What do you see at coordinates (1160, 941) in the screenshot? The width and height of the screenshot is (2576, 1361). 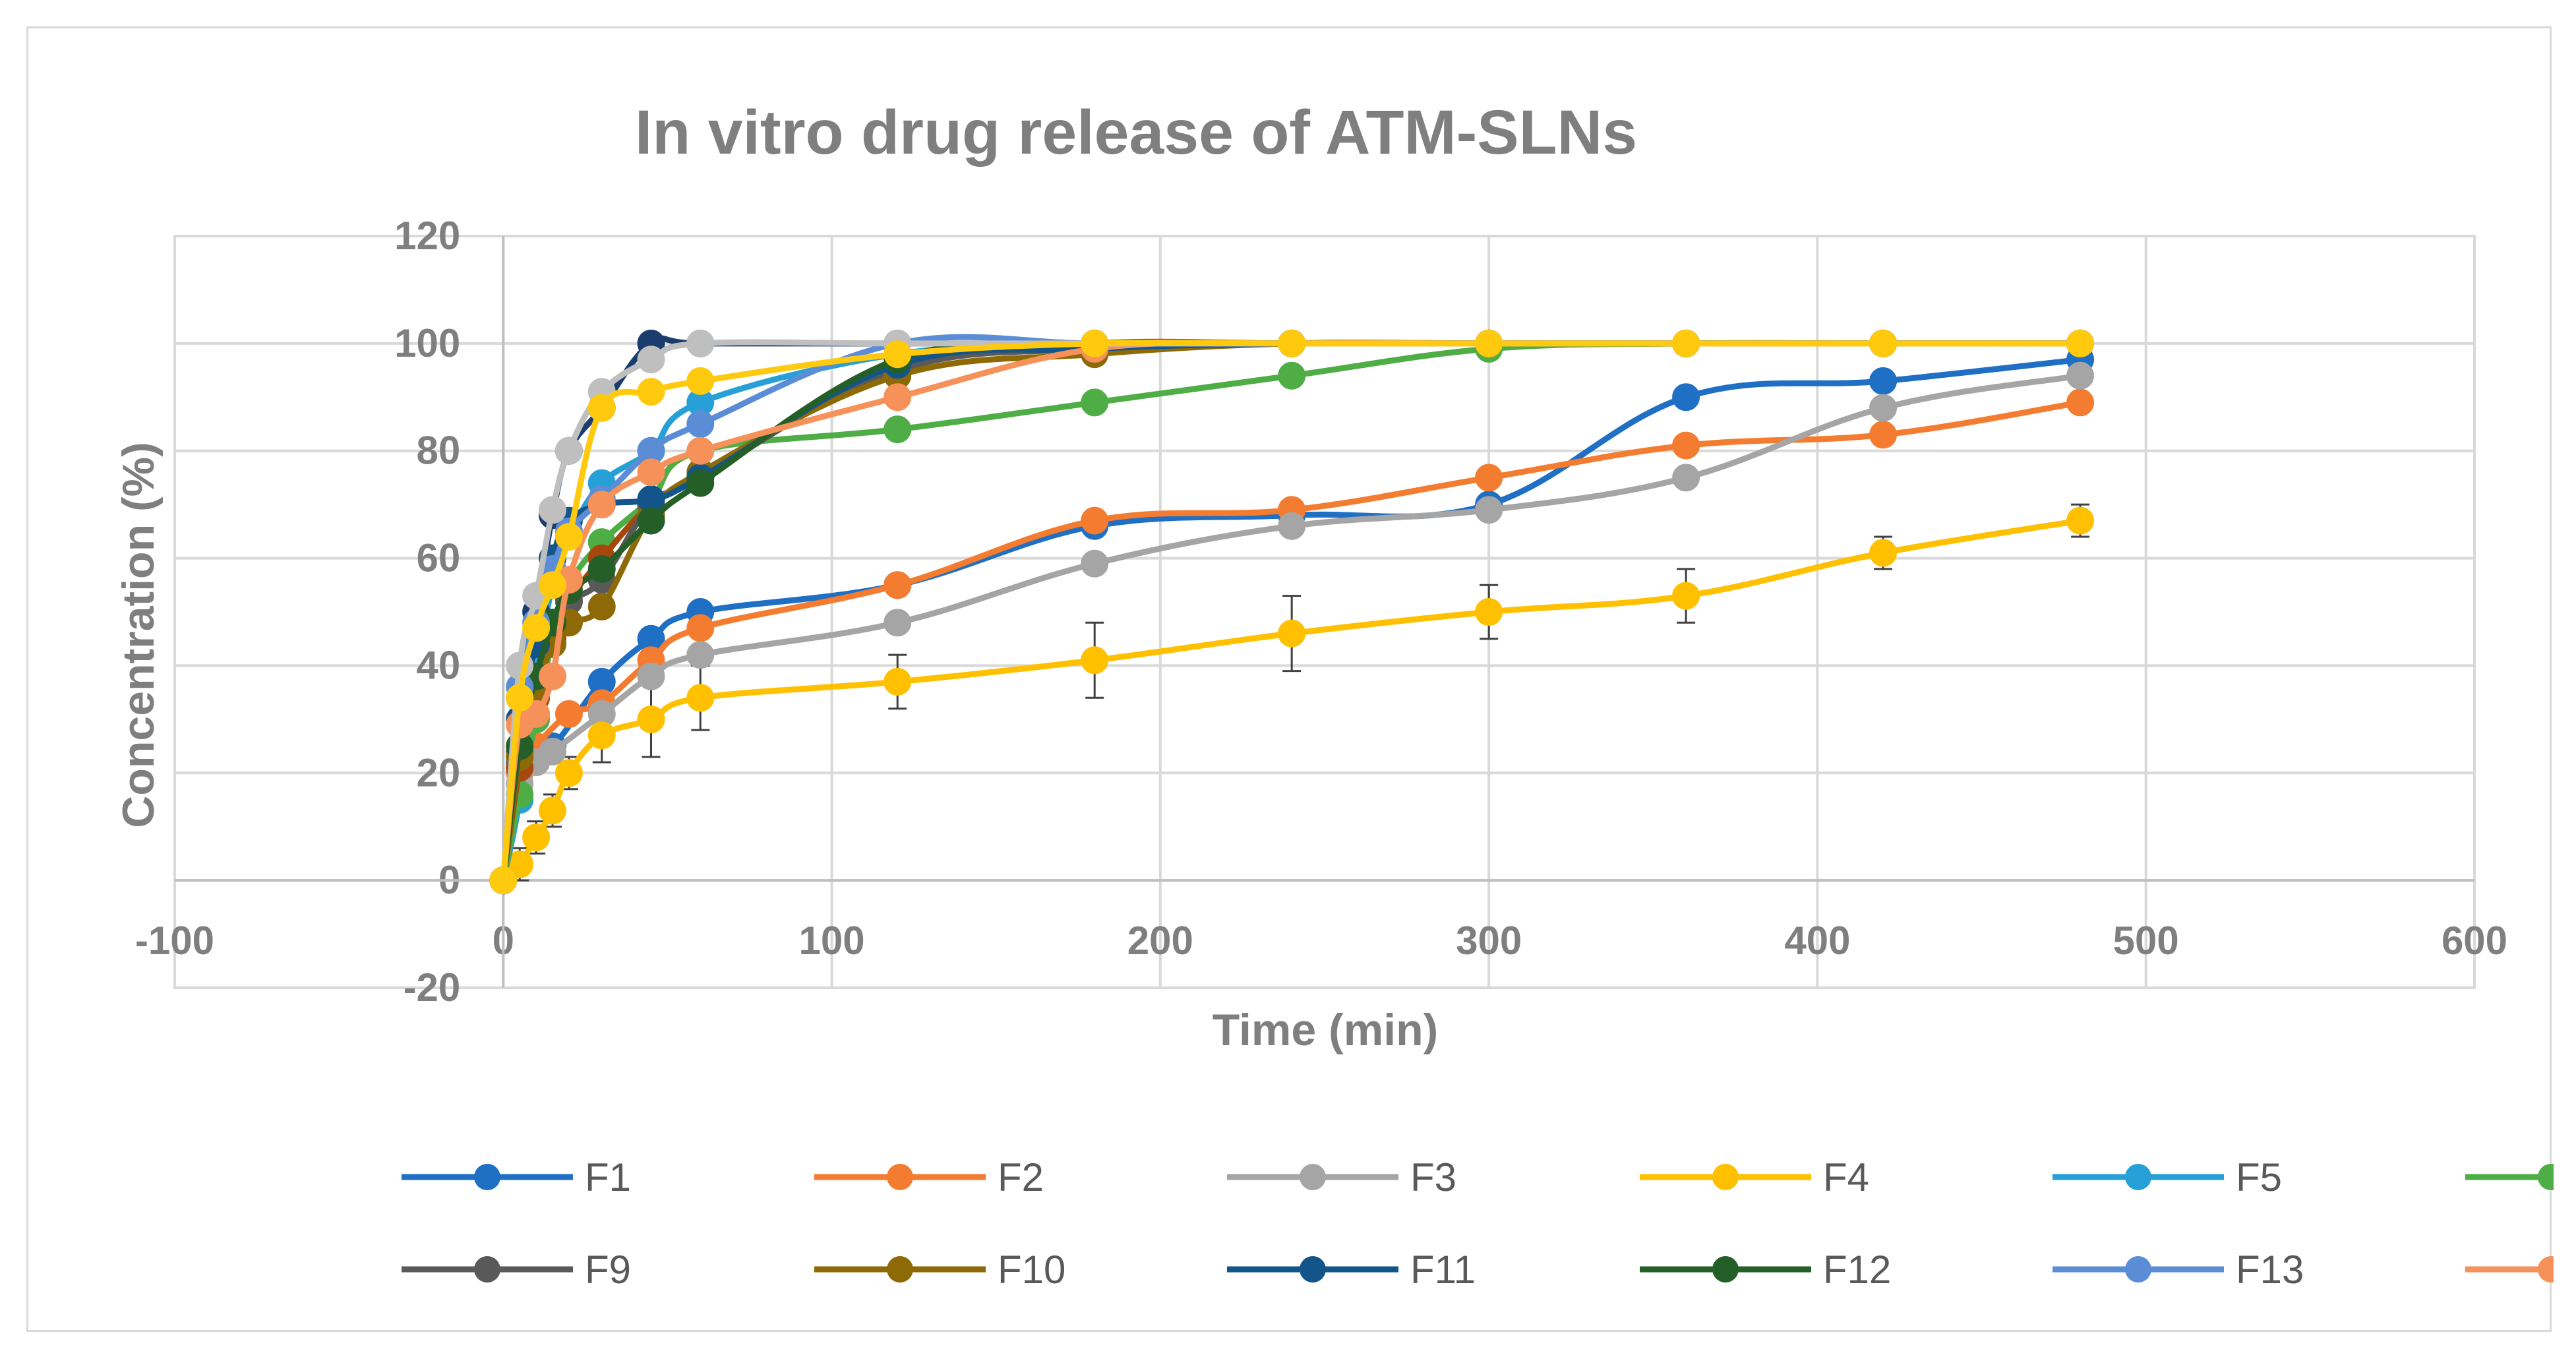 I see `x-tick-label: 200` at bounding box center [1160, 941].